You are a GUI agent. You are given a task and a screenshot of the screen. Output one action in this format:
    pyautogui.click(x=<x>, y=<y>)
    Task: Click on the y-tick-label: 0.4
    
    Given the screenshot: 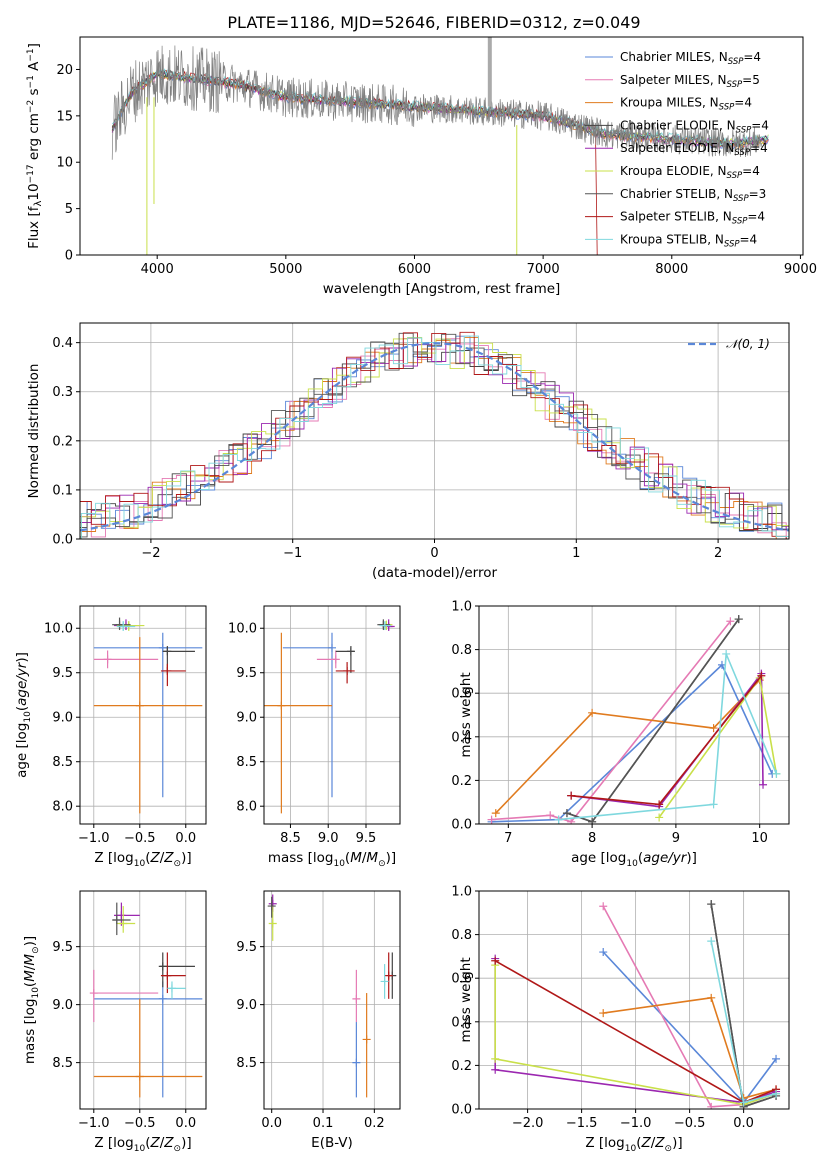 What is the action you would take?
    pyautogui.click(x=461, y=737)
    